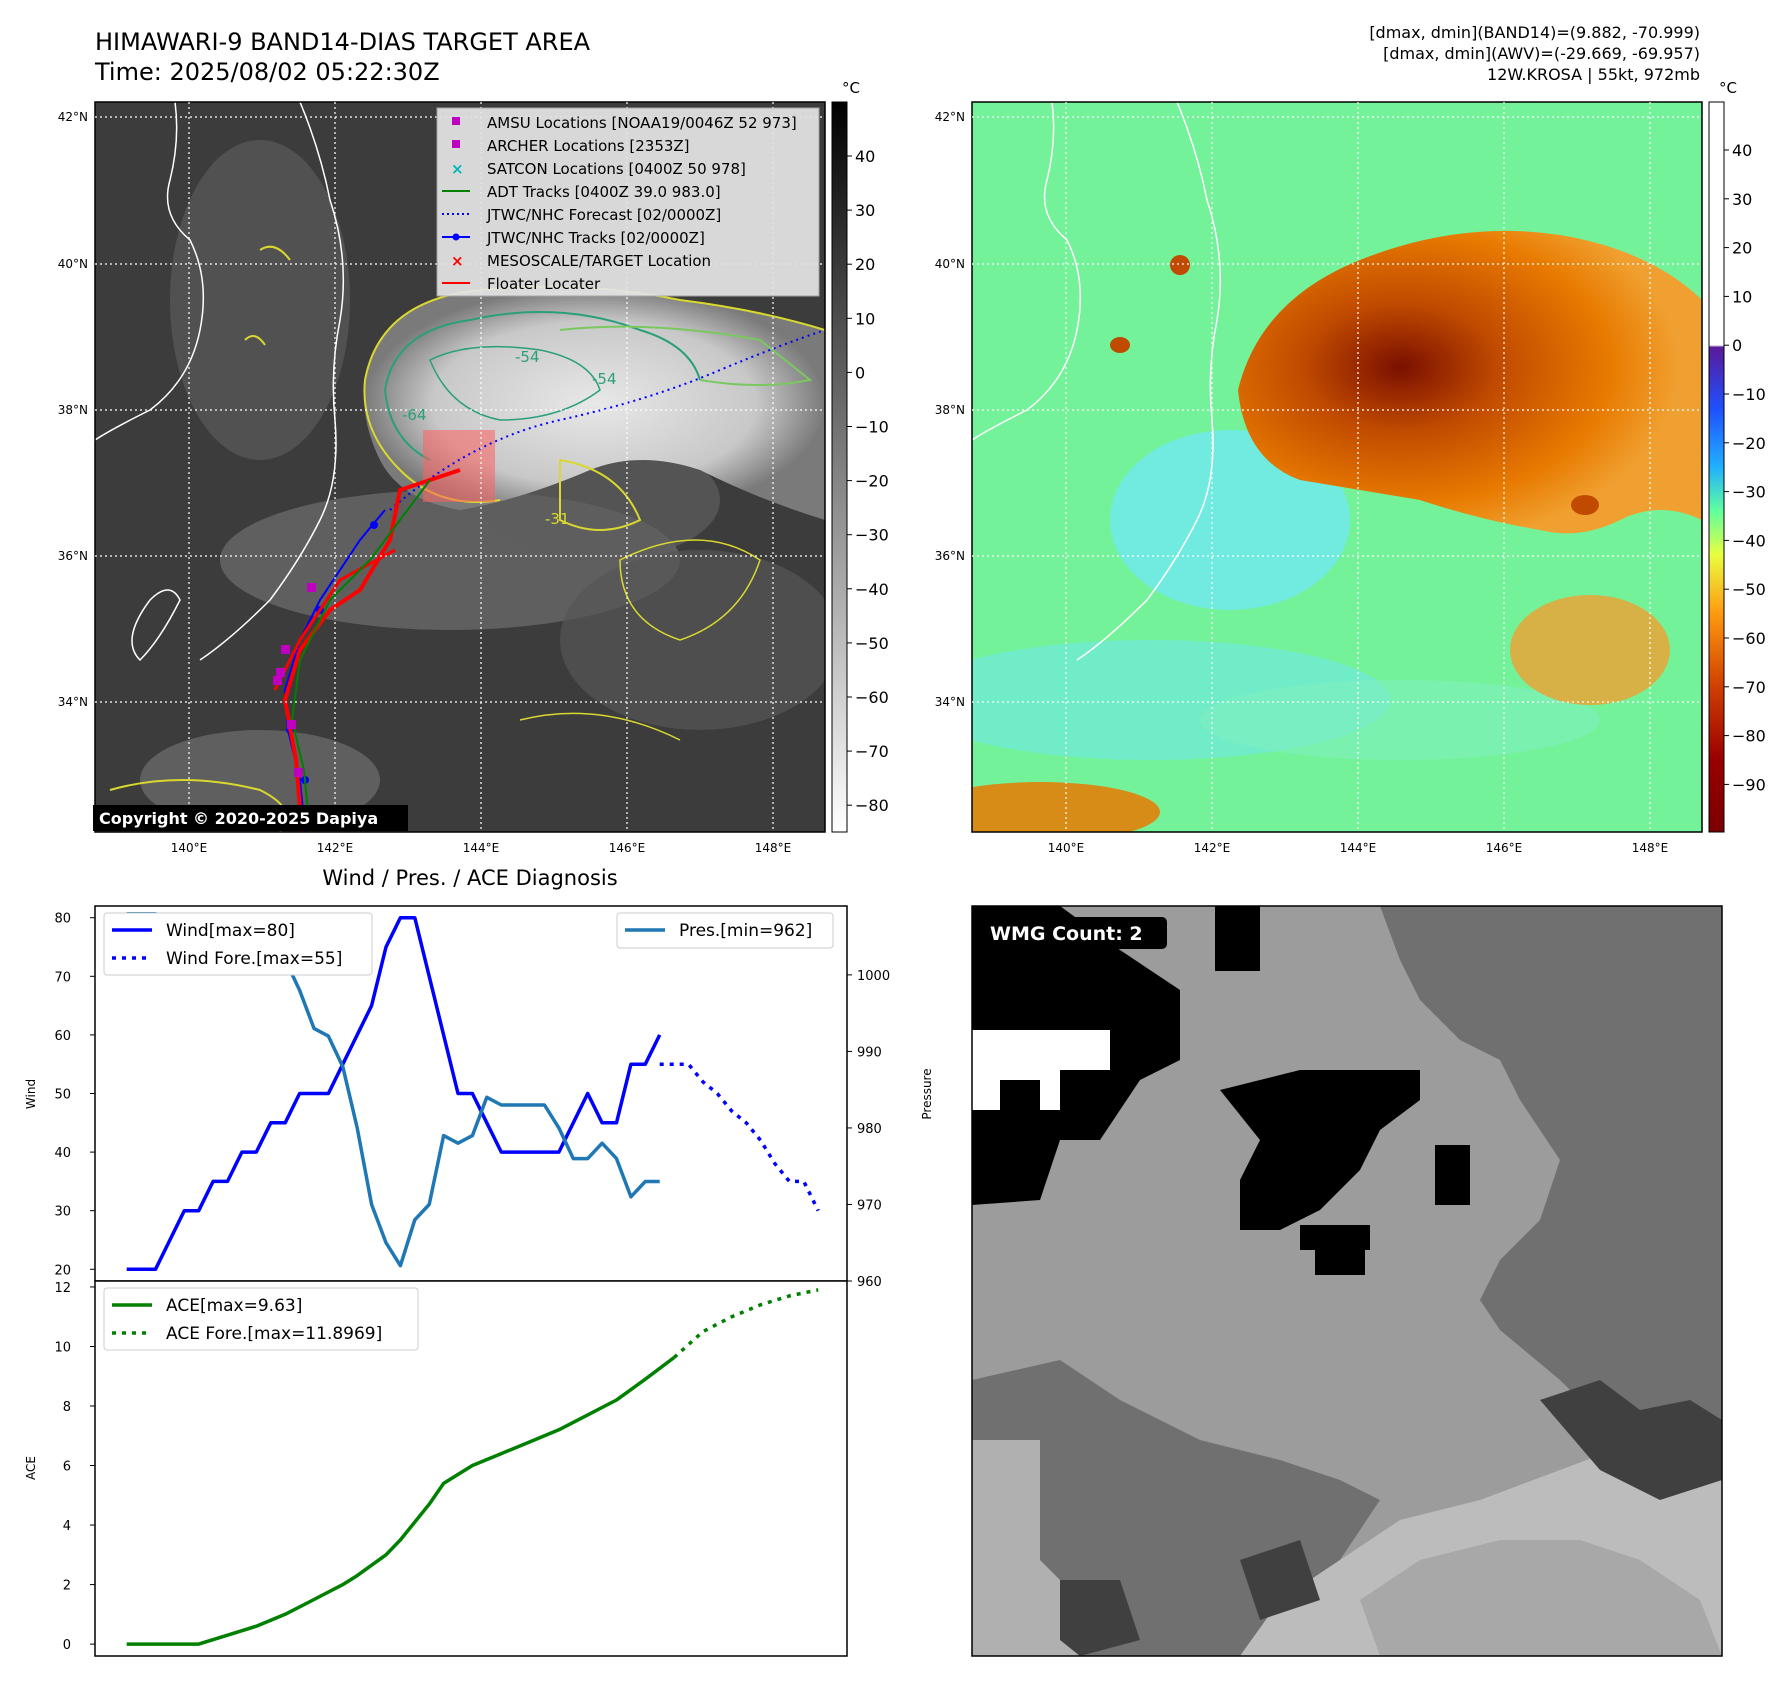  What do you see at coordinates (773, 848) in the screenshot?
I see `lon-tick: 148°E` at bounding box center [773, 848].